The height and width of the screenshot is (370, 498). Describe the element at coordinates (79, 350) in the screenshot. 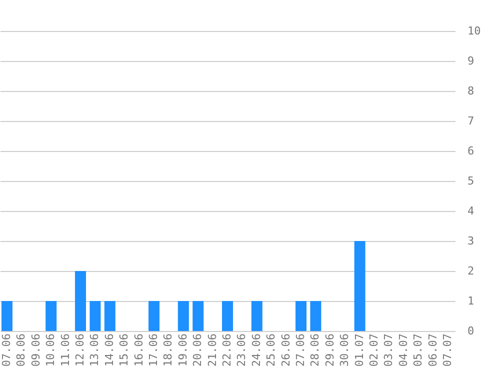

I see `x-tick-label: 12.06` at that location.